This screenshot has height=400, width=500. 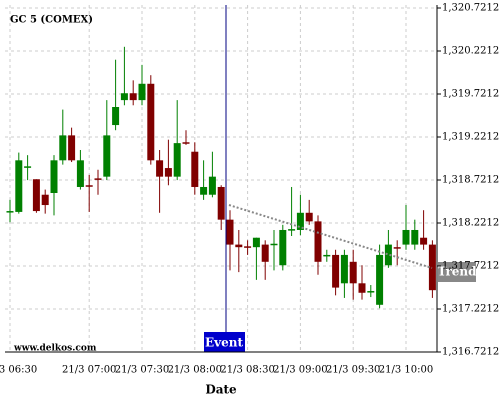 What do you see at coordinates (330, 236) in the screenshot?
I see `trend-line` at bounding box center [330, 236].